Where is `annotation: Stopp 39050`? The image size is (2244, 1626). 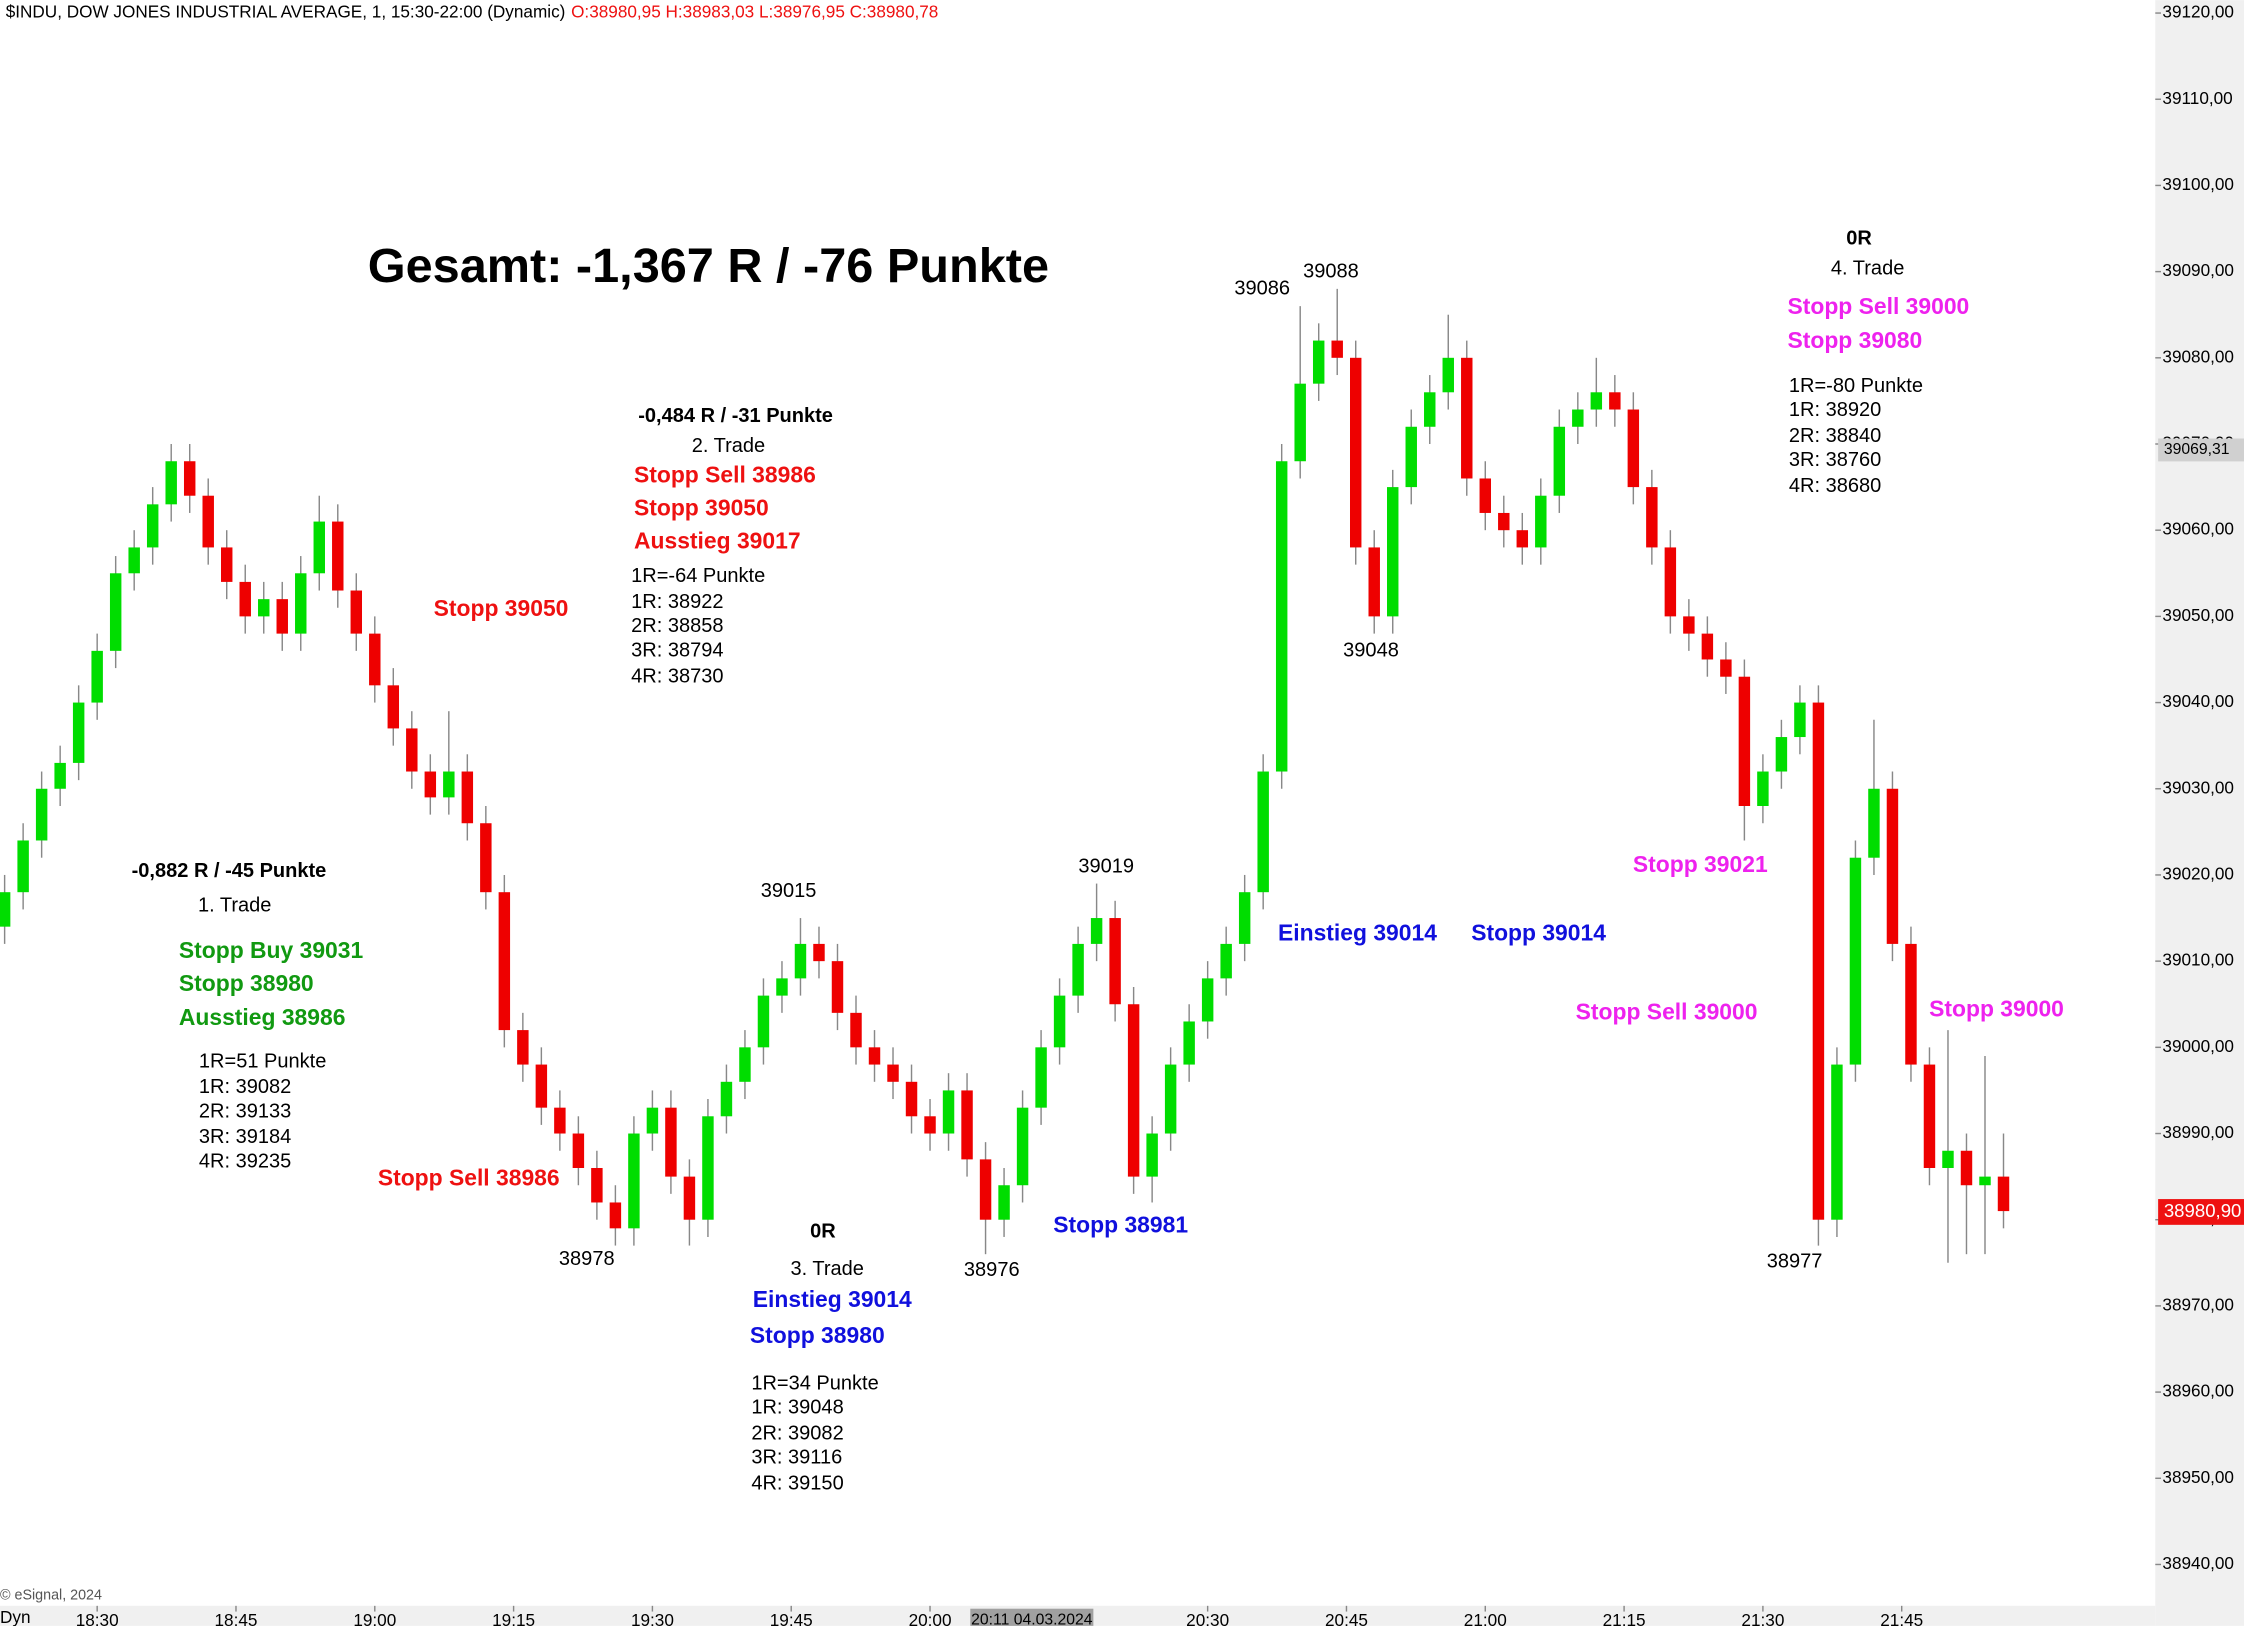 annotation: Stopp 39050 is located at coordinates (501, 608).